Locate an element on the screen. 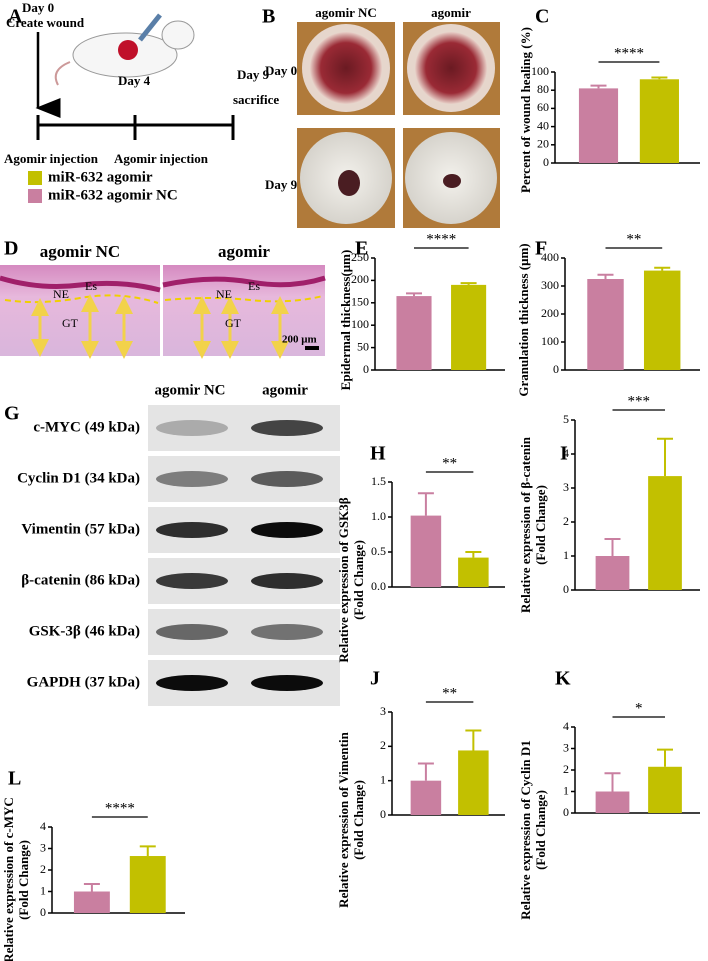 Image resolution: width=708 pixels, height=961 pixels. y-axis-label: Relative expression of Vimentin is located at coordinates (343, 819).